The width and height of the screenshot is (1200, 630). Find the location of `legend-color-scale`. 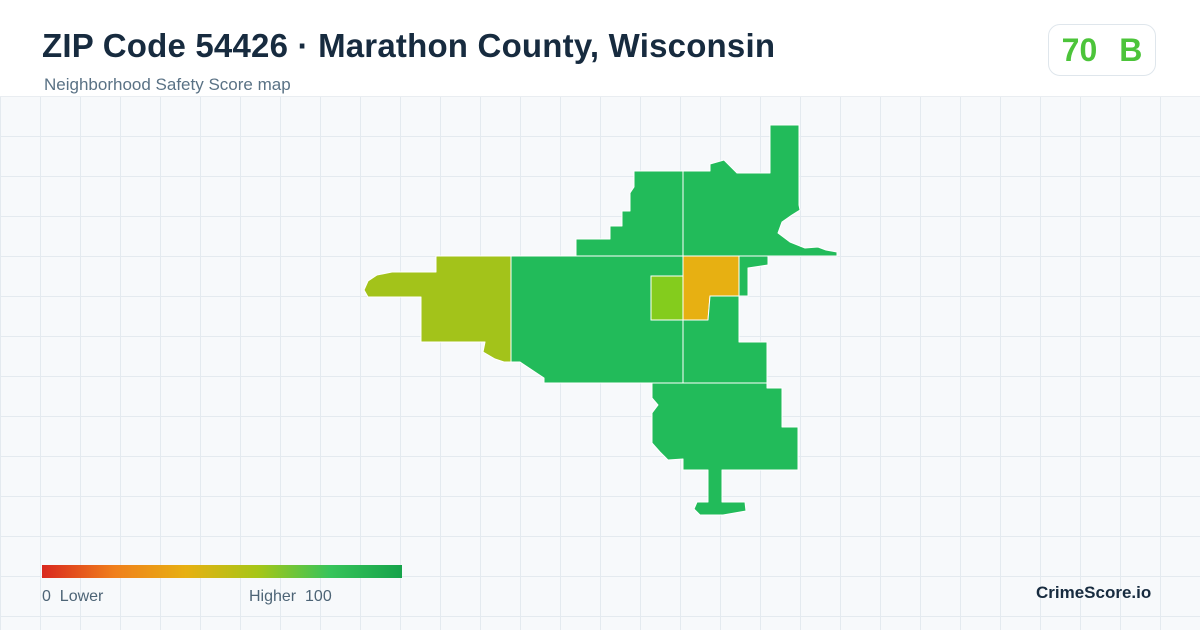

legend-color-scale is located at coordinates (222, 571).